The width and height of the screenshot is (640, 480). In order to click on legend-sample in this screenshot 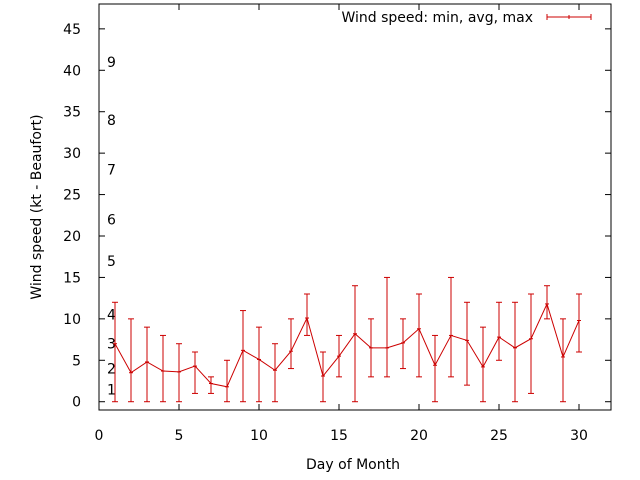, I will do `click(569, 17)`.